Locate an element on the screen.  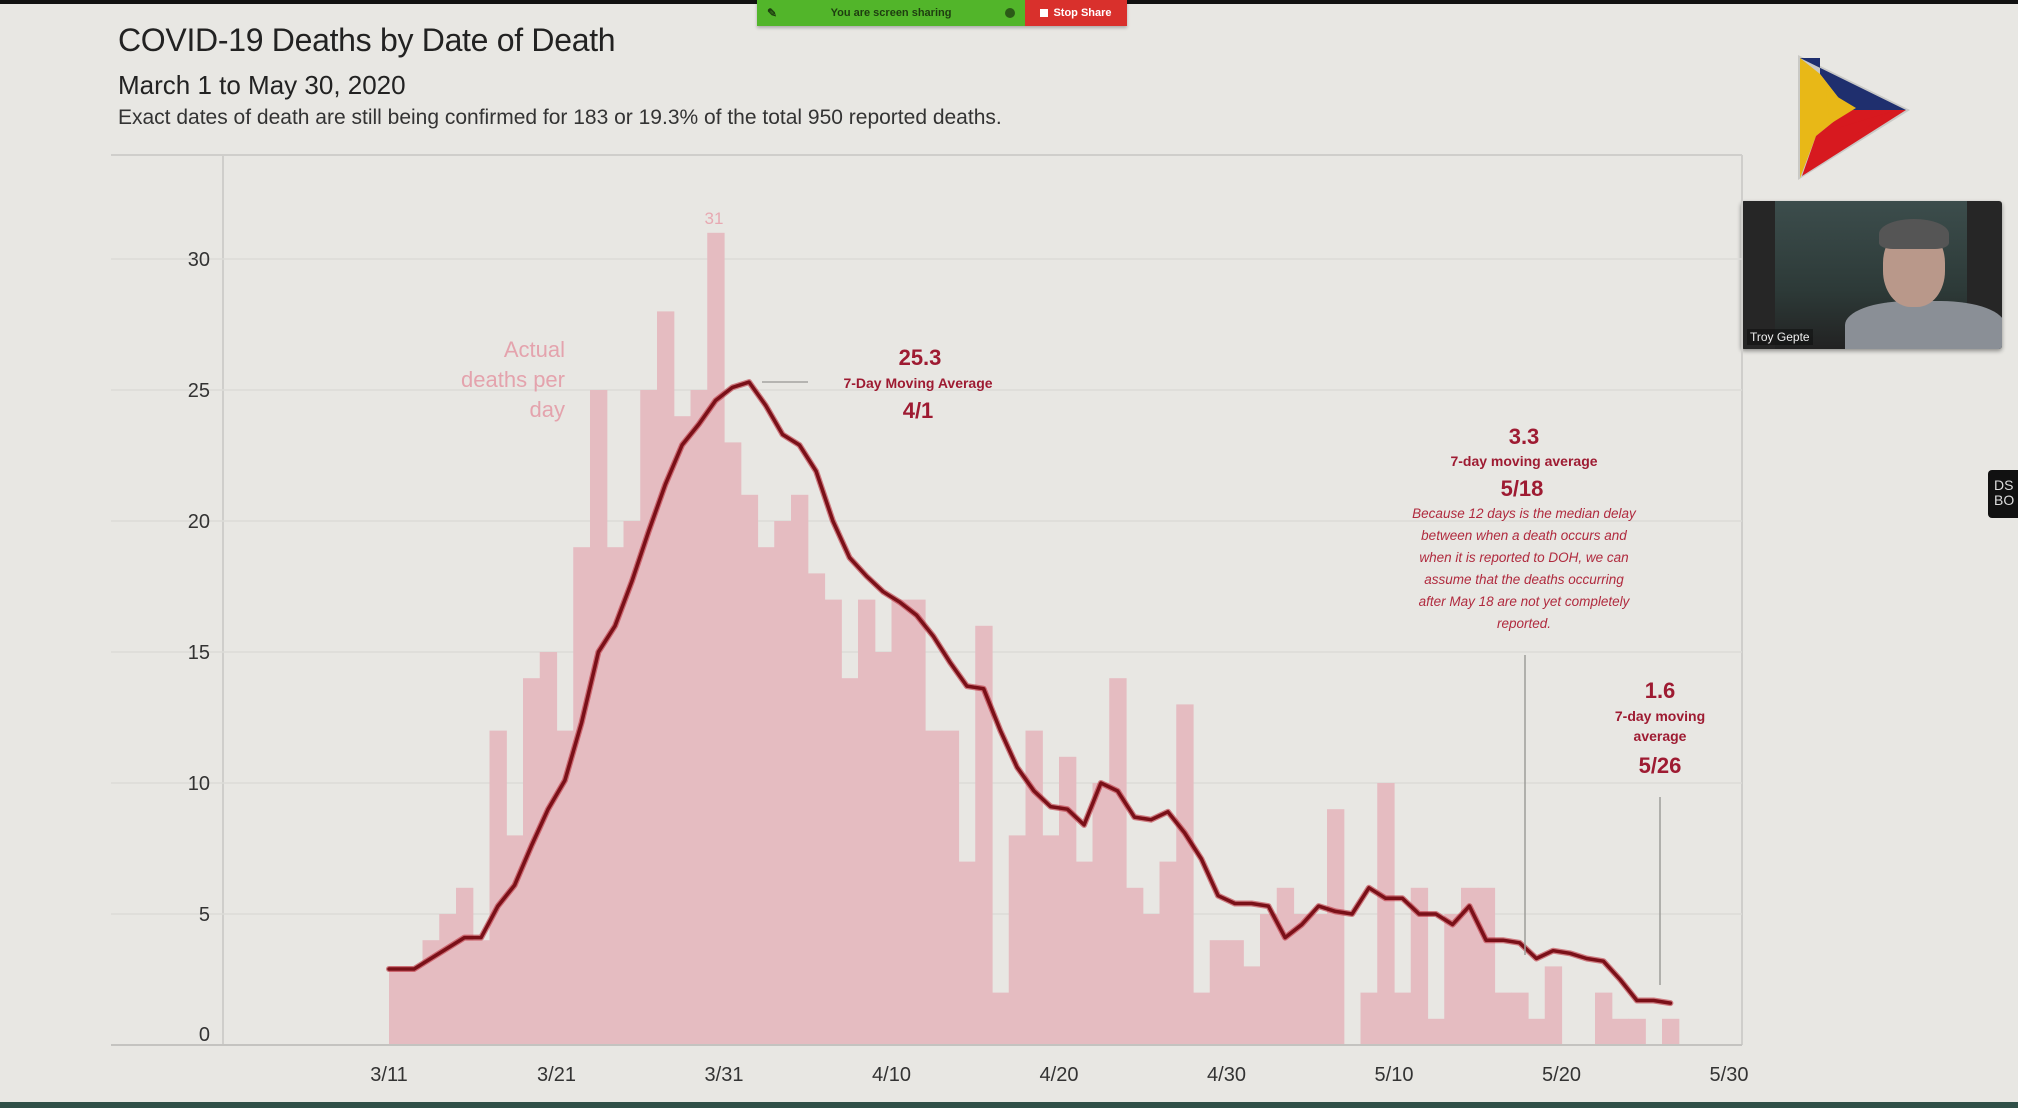
x-tick-label: 5/10 is located at coordinates (1394, 1075).